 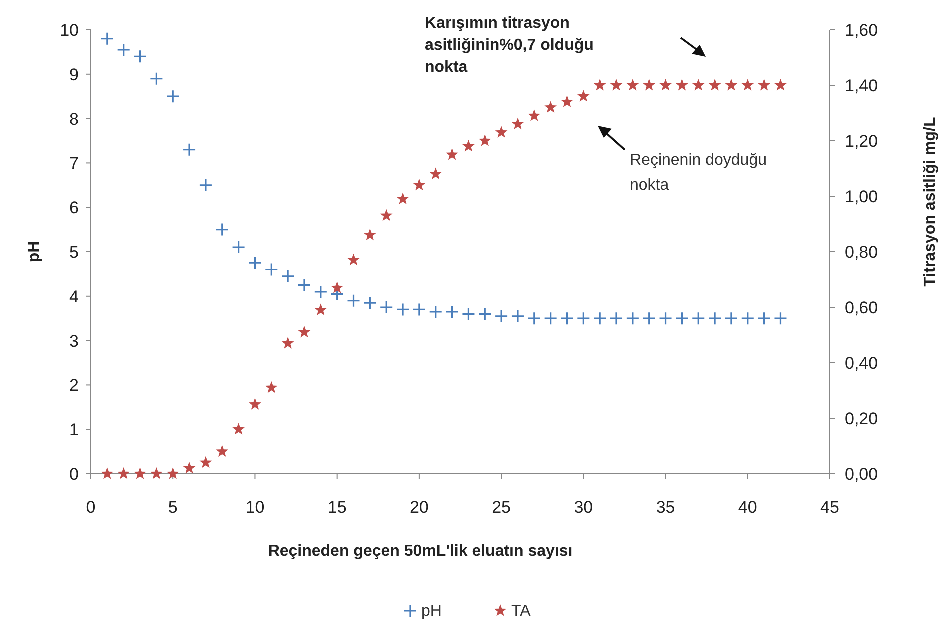 I want to click on legend-label: pH, so click(x=432, y=611).